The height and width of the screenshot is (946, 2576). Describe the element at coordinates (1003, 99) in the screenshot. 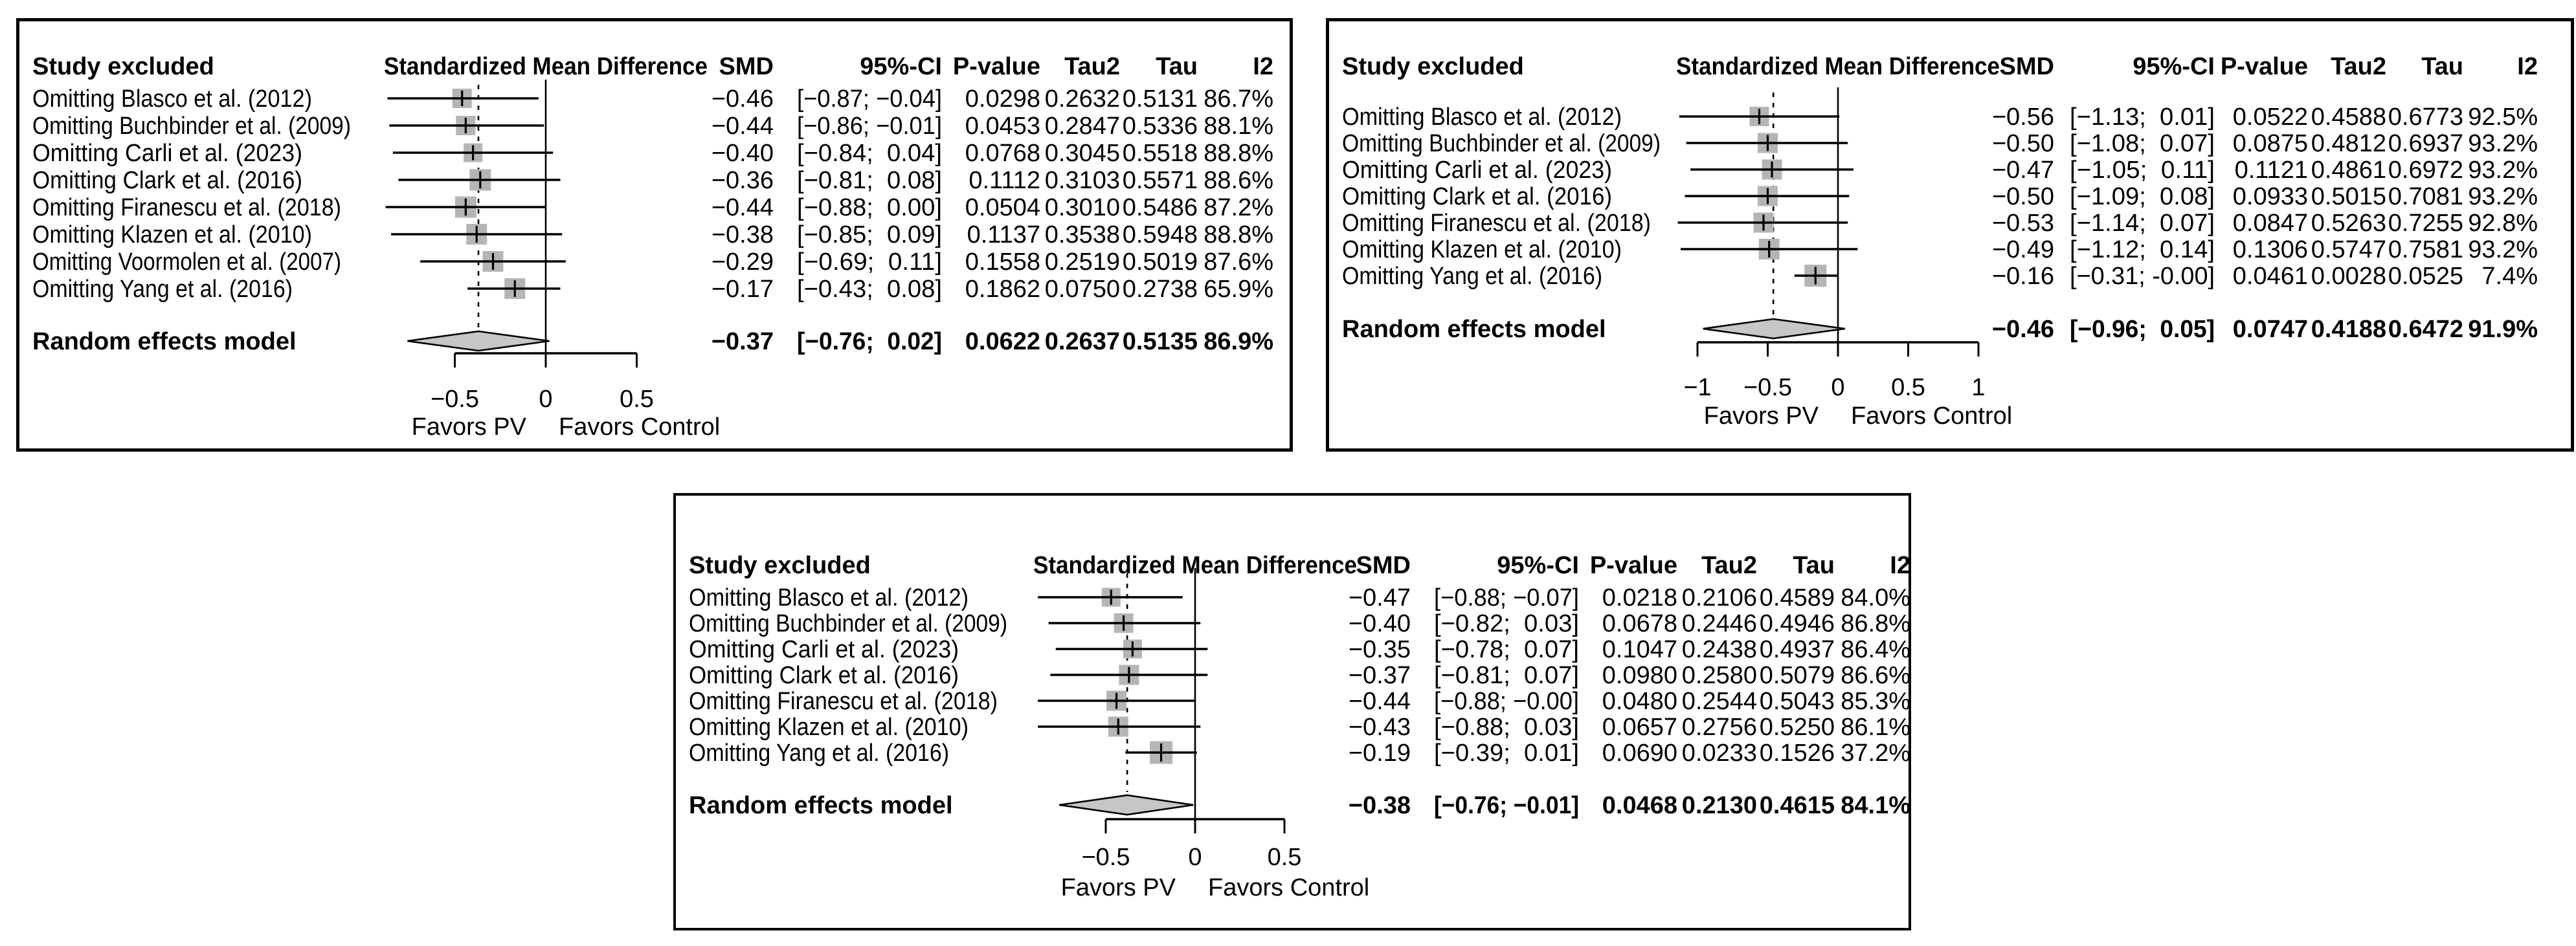

I see `pvalue-value: 0.0298` at that location.